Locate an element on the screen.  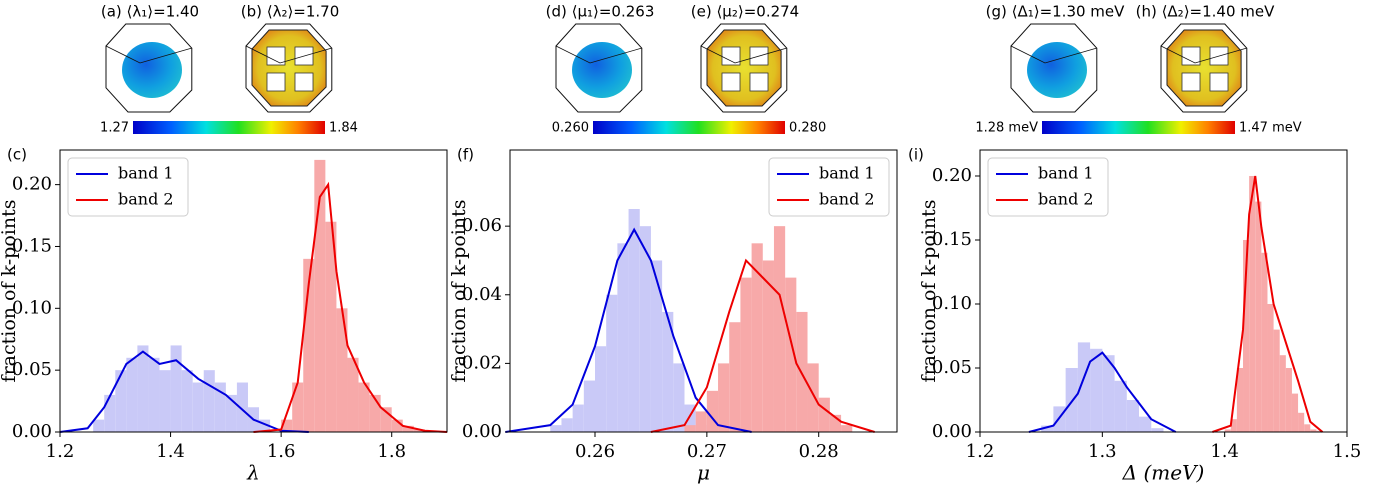
y-tick-label: 0.02 is located at coordinates (482, 362).